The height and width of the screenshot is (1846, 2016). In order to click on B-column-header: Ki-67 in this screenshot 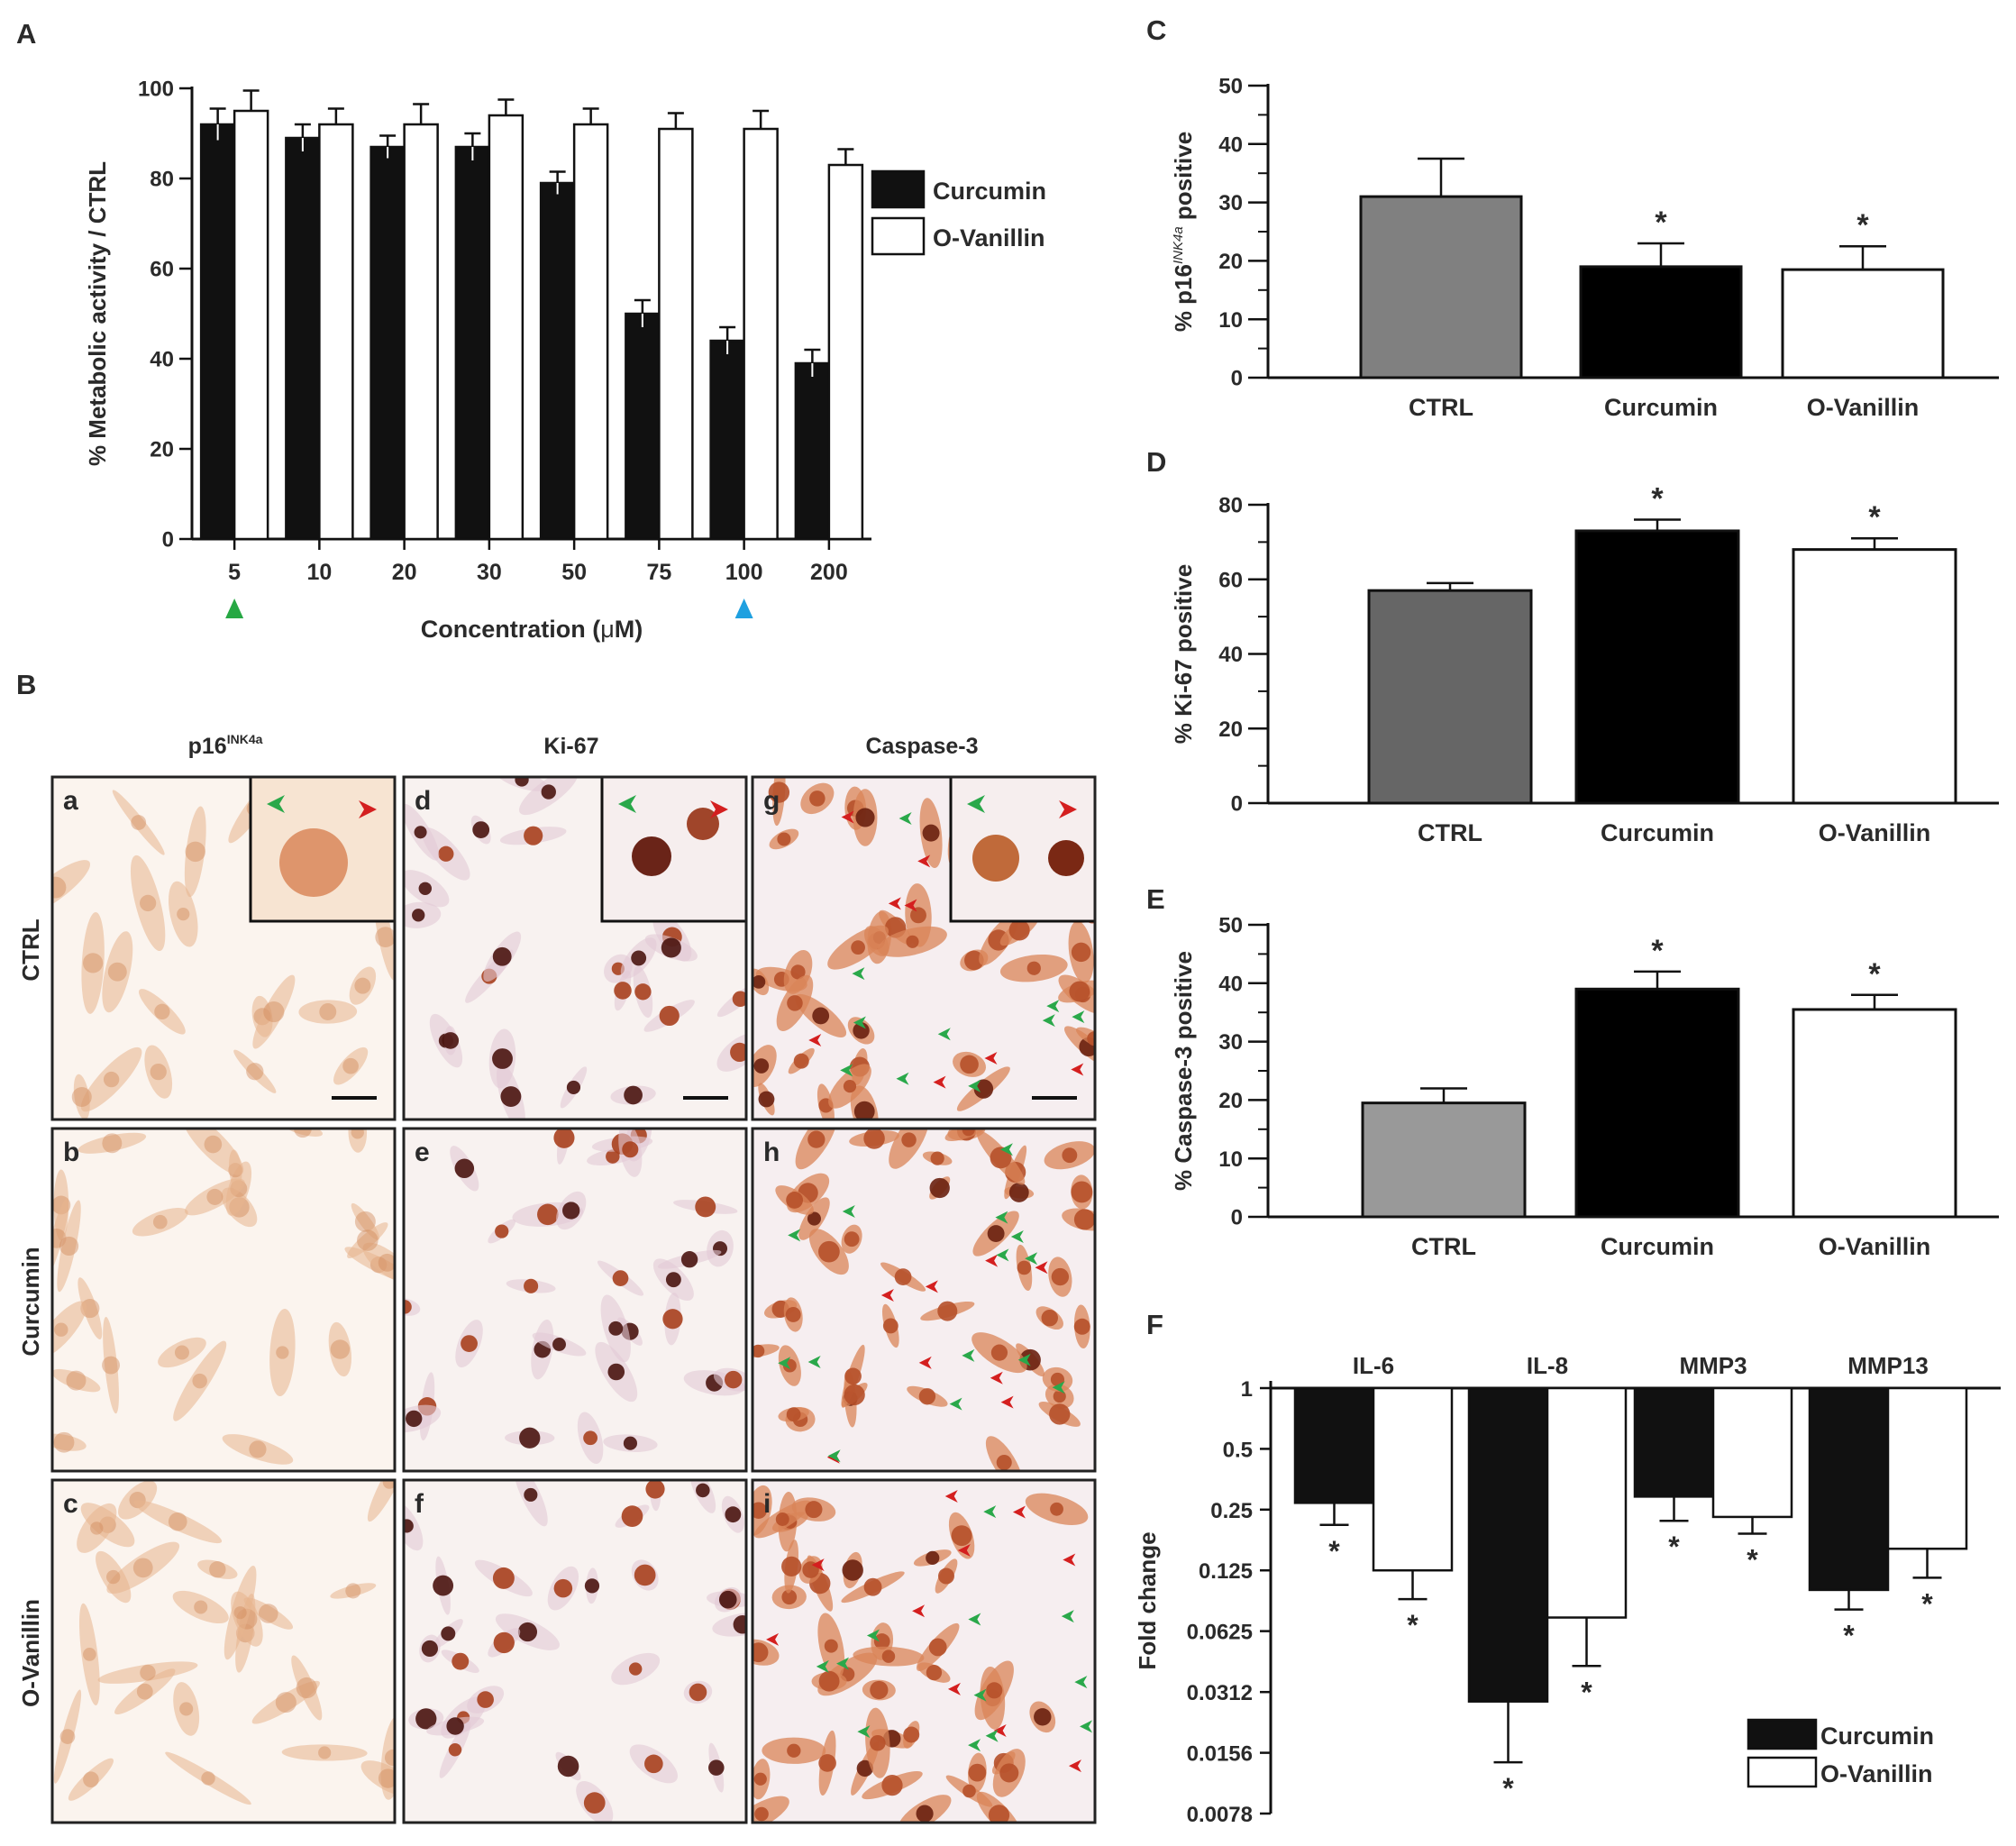, I will do `click(570, 746)`.